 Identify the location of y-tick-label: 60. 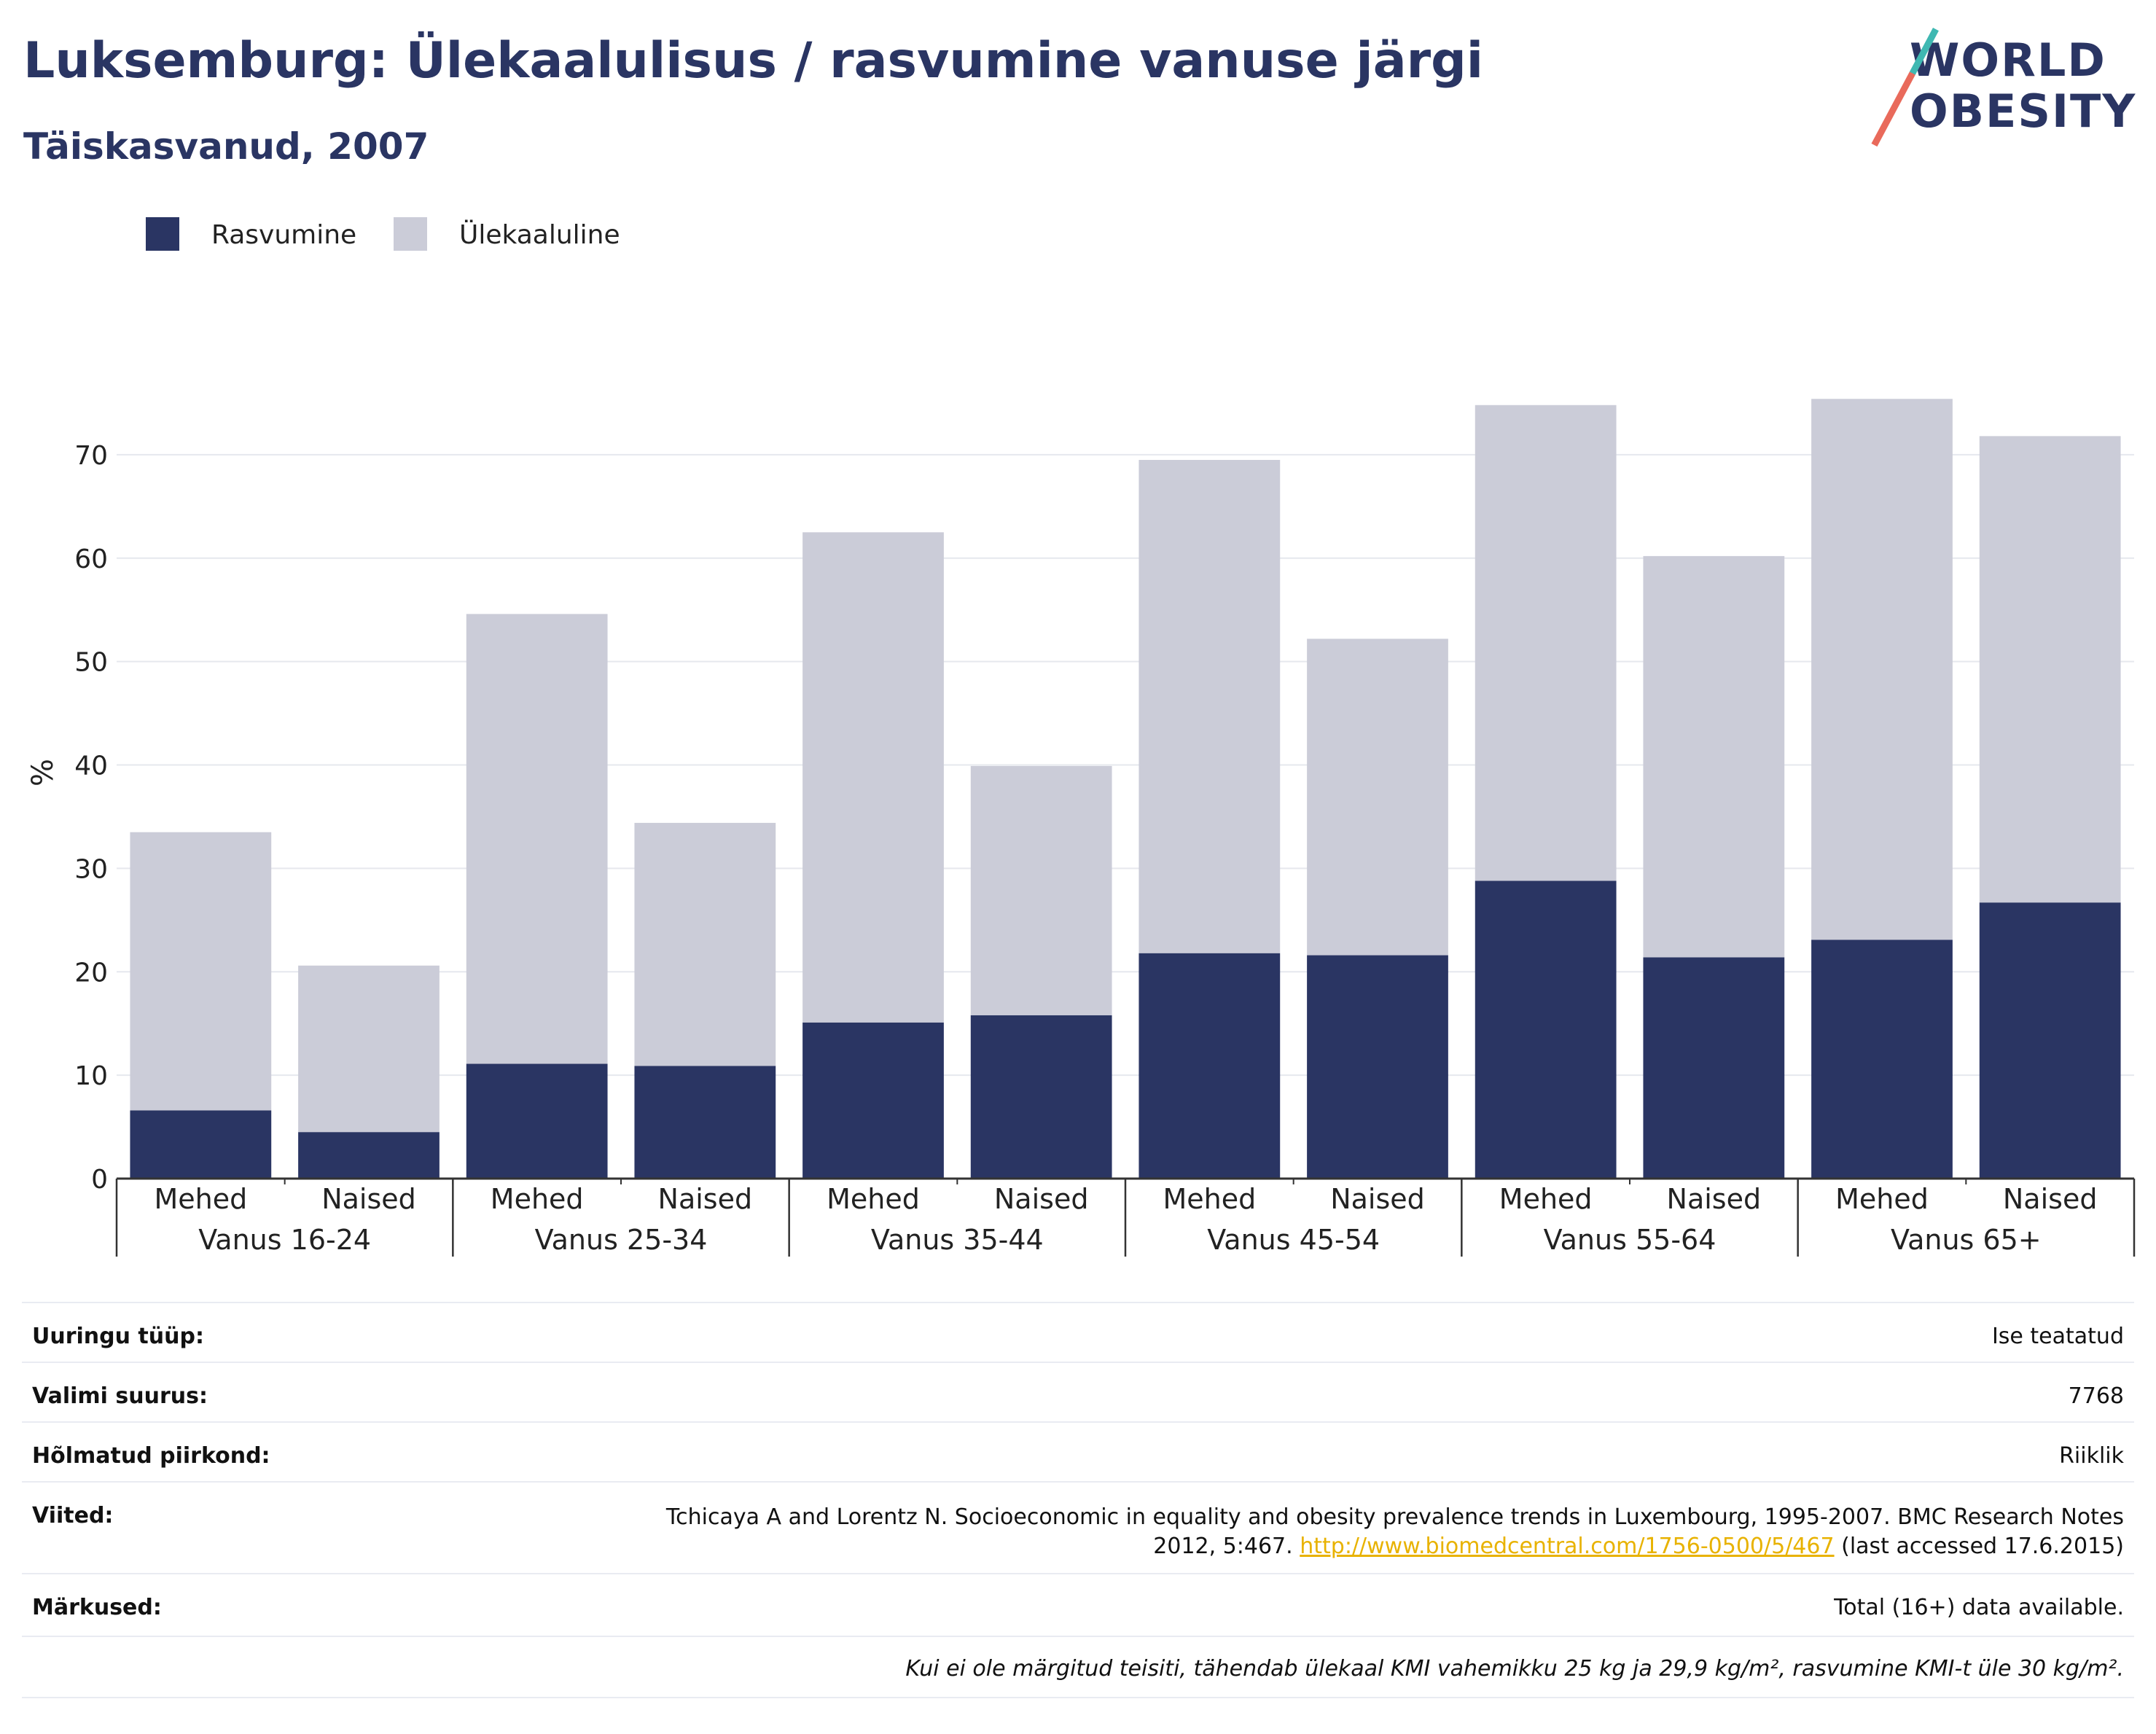
(91, 559).